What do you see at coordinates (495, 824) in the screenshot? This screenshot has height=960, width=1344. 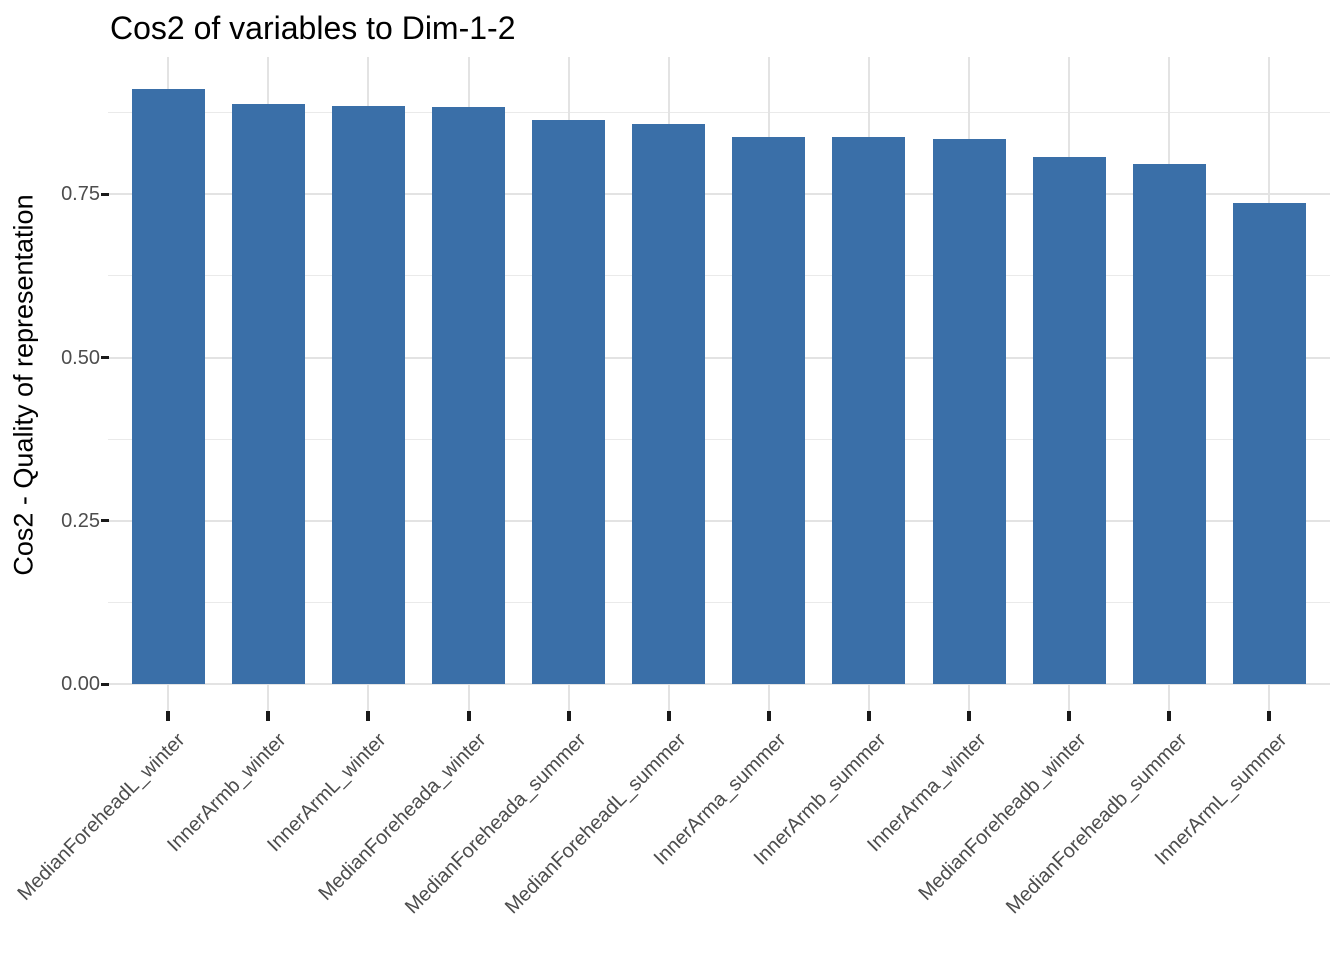 I see `x-tick-label-text: MedianForeheada_summer` at bounding box center [495, 824].